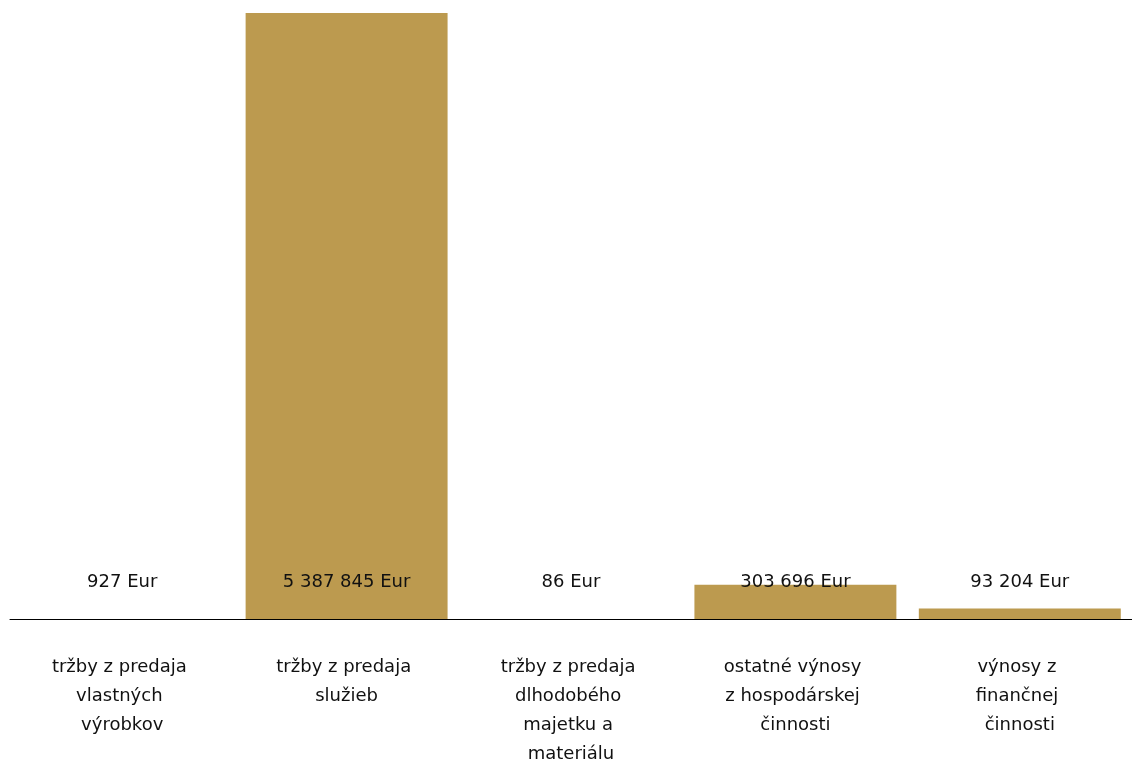 This screenshot has height=767, width=1132. I want to click on data-label: 86 Eur, so click(571, 580).